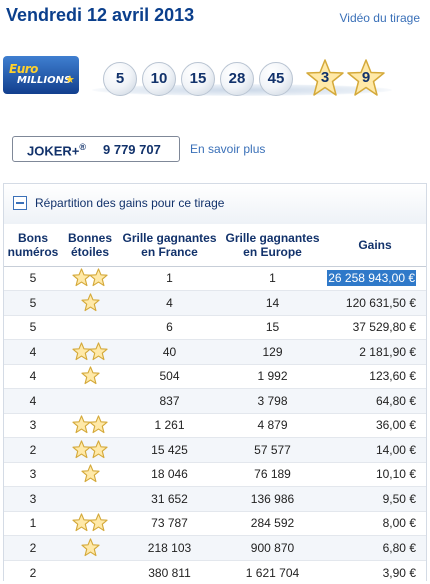  Describe the element at coordinates (169, 400) in the screenshot. I see `cell-france: 837` at that location.